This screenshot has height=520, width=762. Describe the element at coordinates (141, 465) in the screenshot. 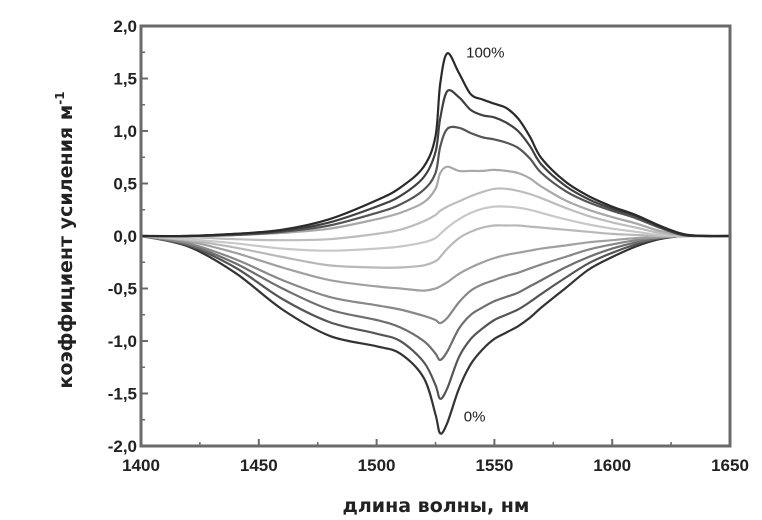

I see `x-tick-label-0: 1400` at that location.